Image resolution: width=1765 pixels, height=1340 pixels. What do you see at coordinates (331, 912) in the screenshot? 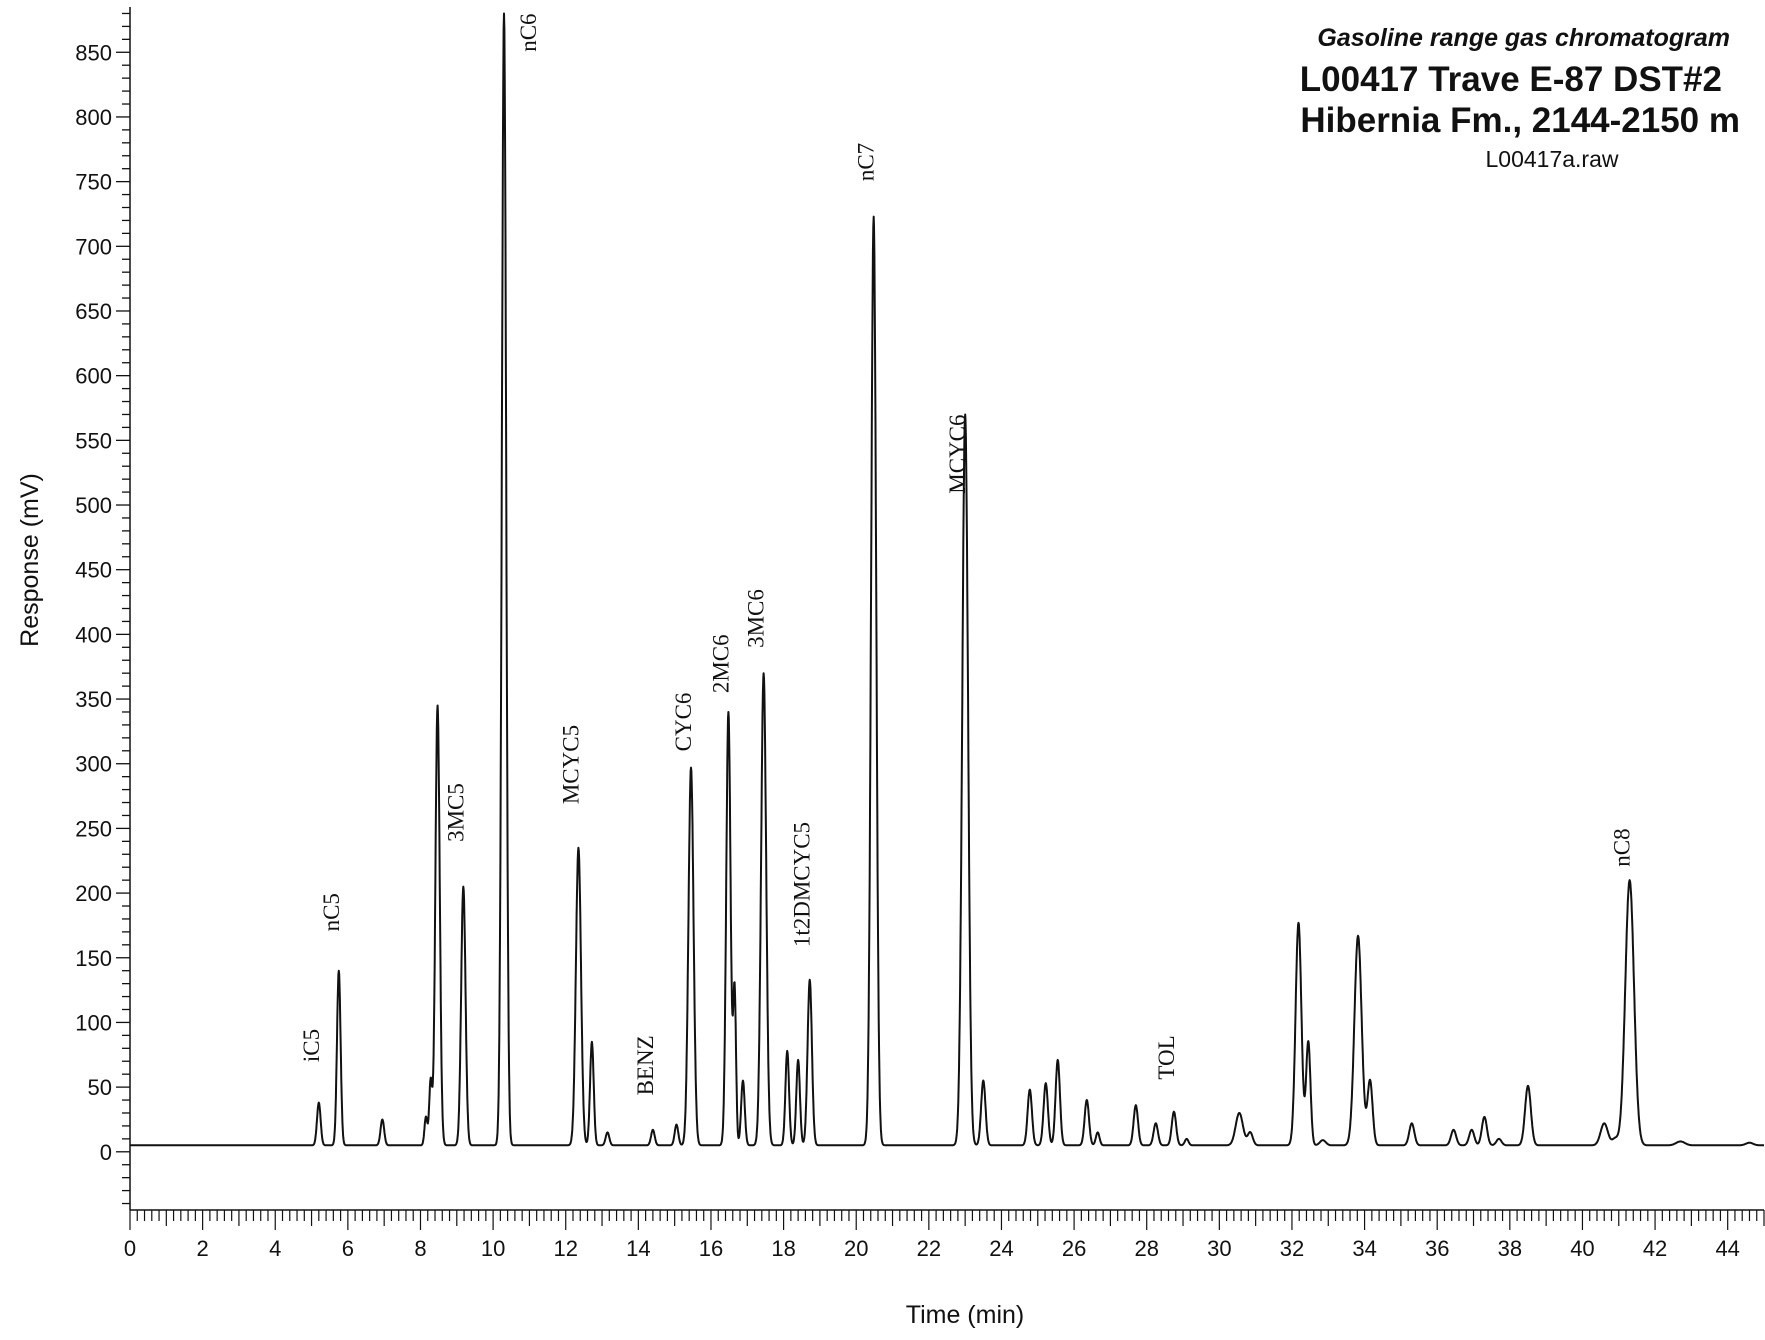
I see `peak-label: nC5` at bounding box center [331, 912].